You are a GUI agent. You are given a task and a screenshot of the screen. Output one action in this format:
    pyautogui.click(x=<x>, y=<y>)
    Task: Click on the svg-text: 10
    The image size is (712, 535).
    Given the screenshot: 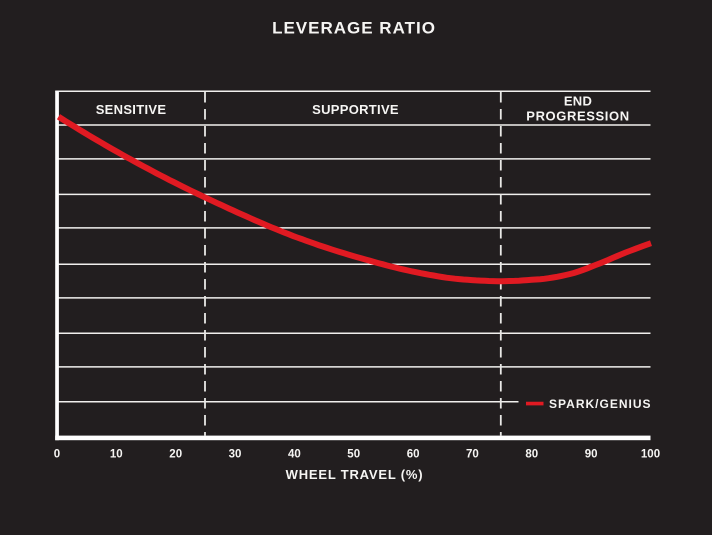 What is the action you would take?
    pyautogui.click(x=116, y=455)
    